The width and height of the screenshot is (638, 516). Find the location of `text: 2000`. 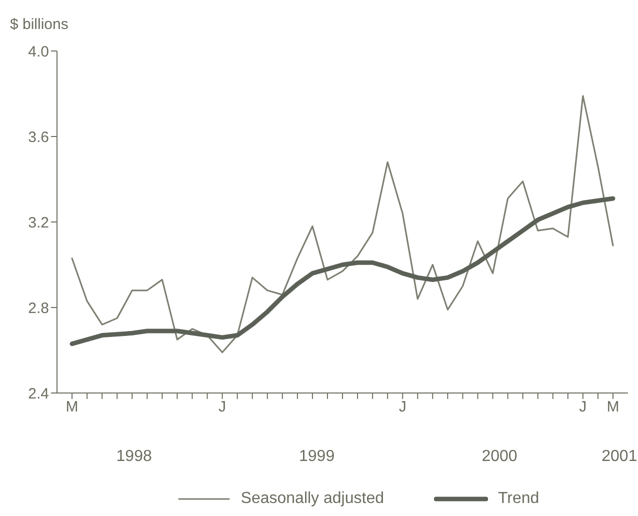

text: 2000 is located at coordinates (500, 457).